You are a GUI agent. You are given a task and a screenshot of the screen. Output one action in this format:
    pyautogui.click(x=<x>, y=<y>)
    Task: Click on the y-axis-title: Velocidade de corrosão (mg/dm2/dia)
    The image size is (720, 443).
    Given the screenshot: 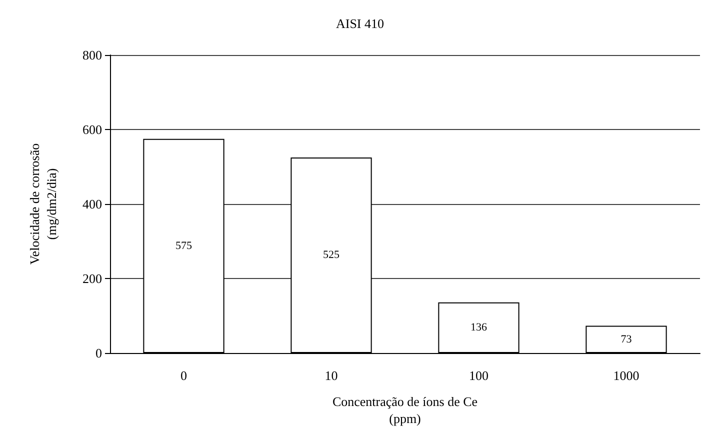 What is the action you would take?
    pyautogui.click(x=43, y=204)
    